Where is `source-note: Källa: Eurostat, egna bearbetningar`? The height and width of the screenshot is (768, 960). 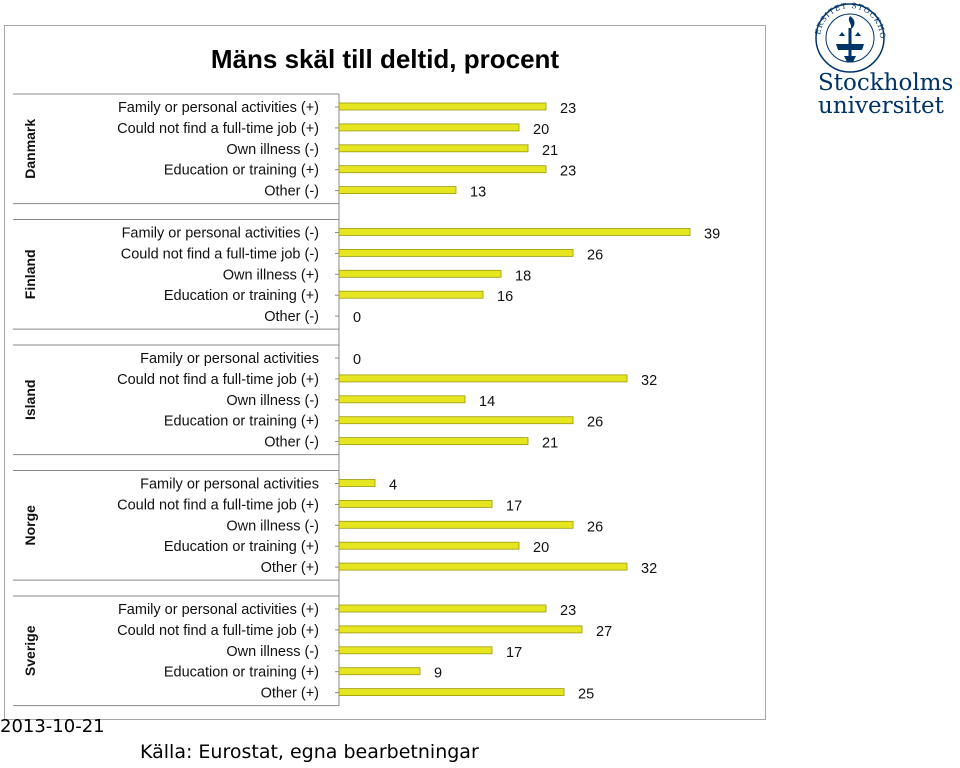
source-note: Källa: Eurostat, egna bearbetningar is located at coordinates (309, 752).